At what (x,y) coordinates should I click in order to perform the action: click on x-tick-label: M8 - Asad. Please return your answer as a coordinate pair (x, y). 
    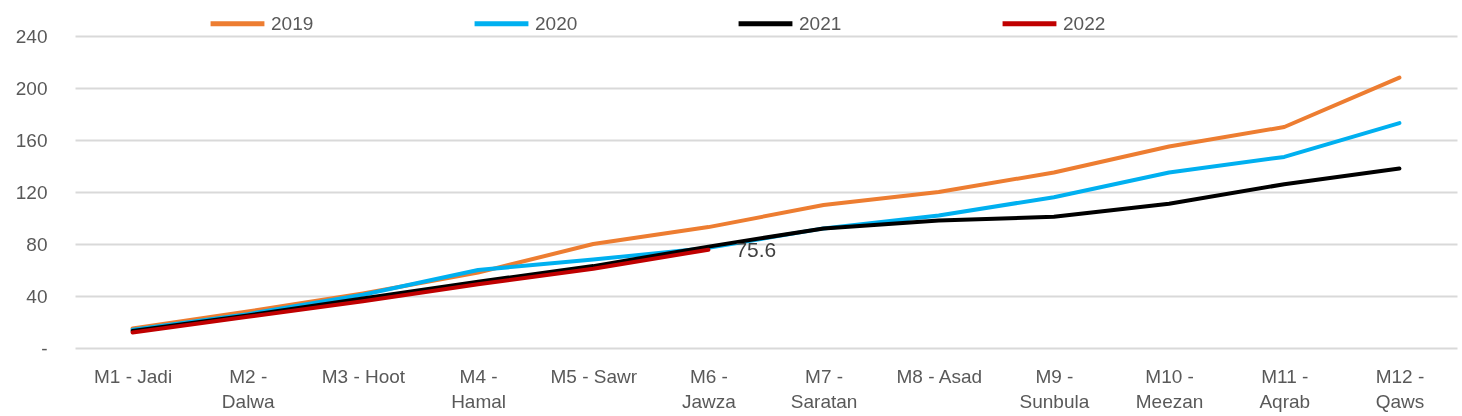
    Looking at the image, I should click on (939, 376).